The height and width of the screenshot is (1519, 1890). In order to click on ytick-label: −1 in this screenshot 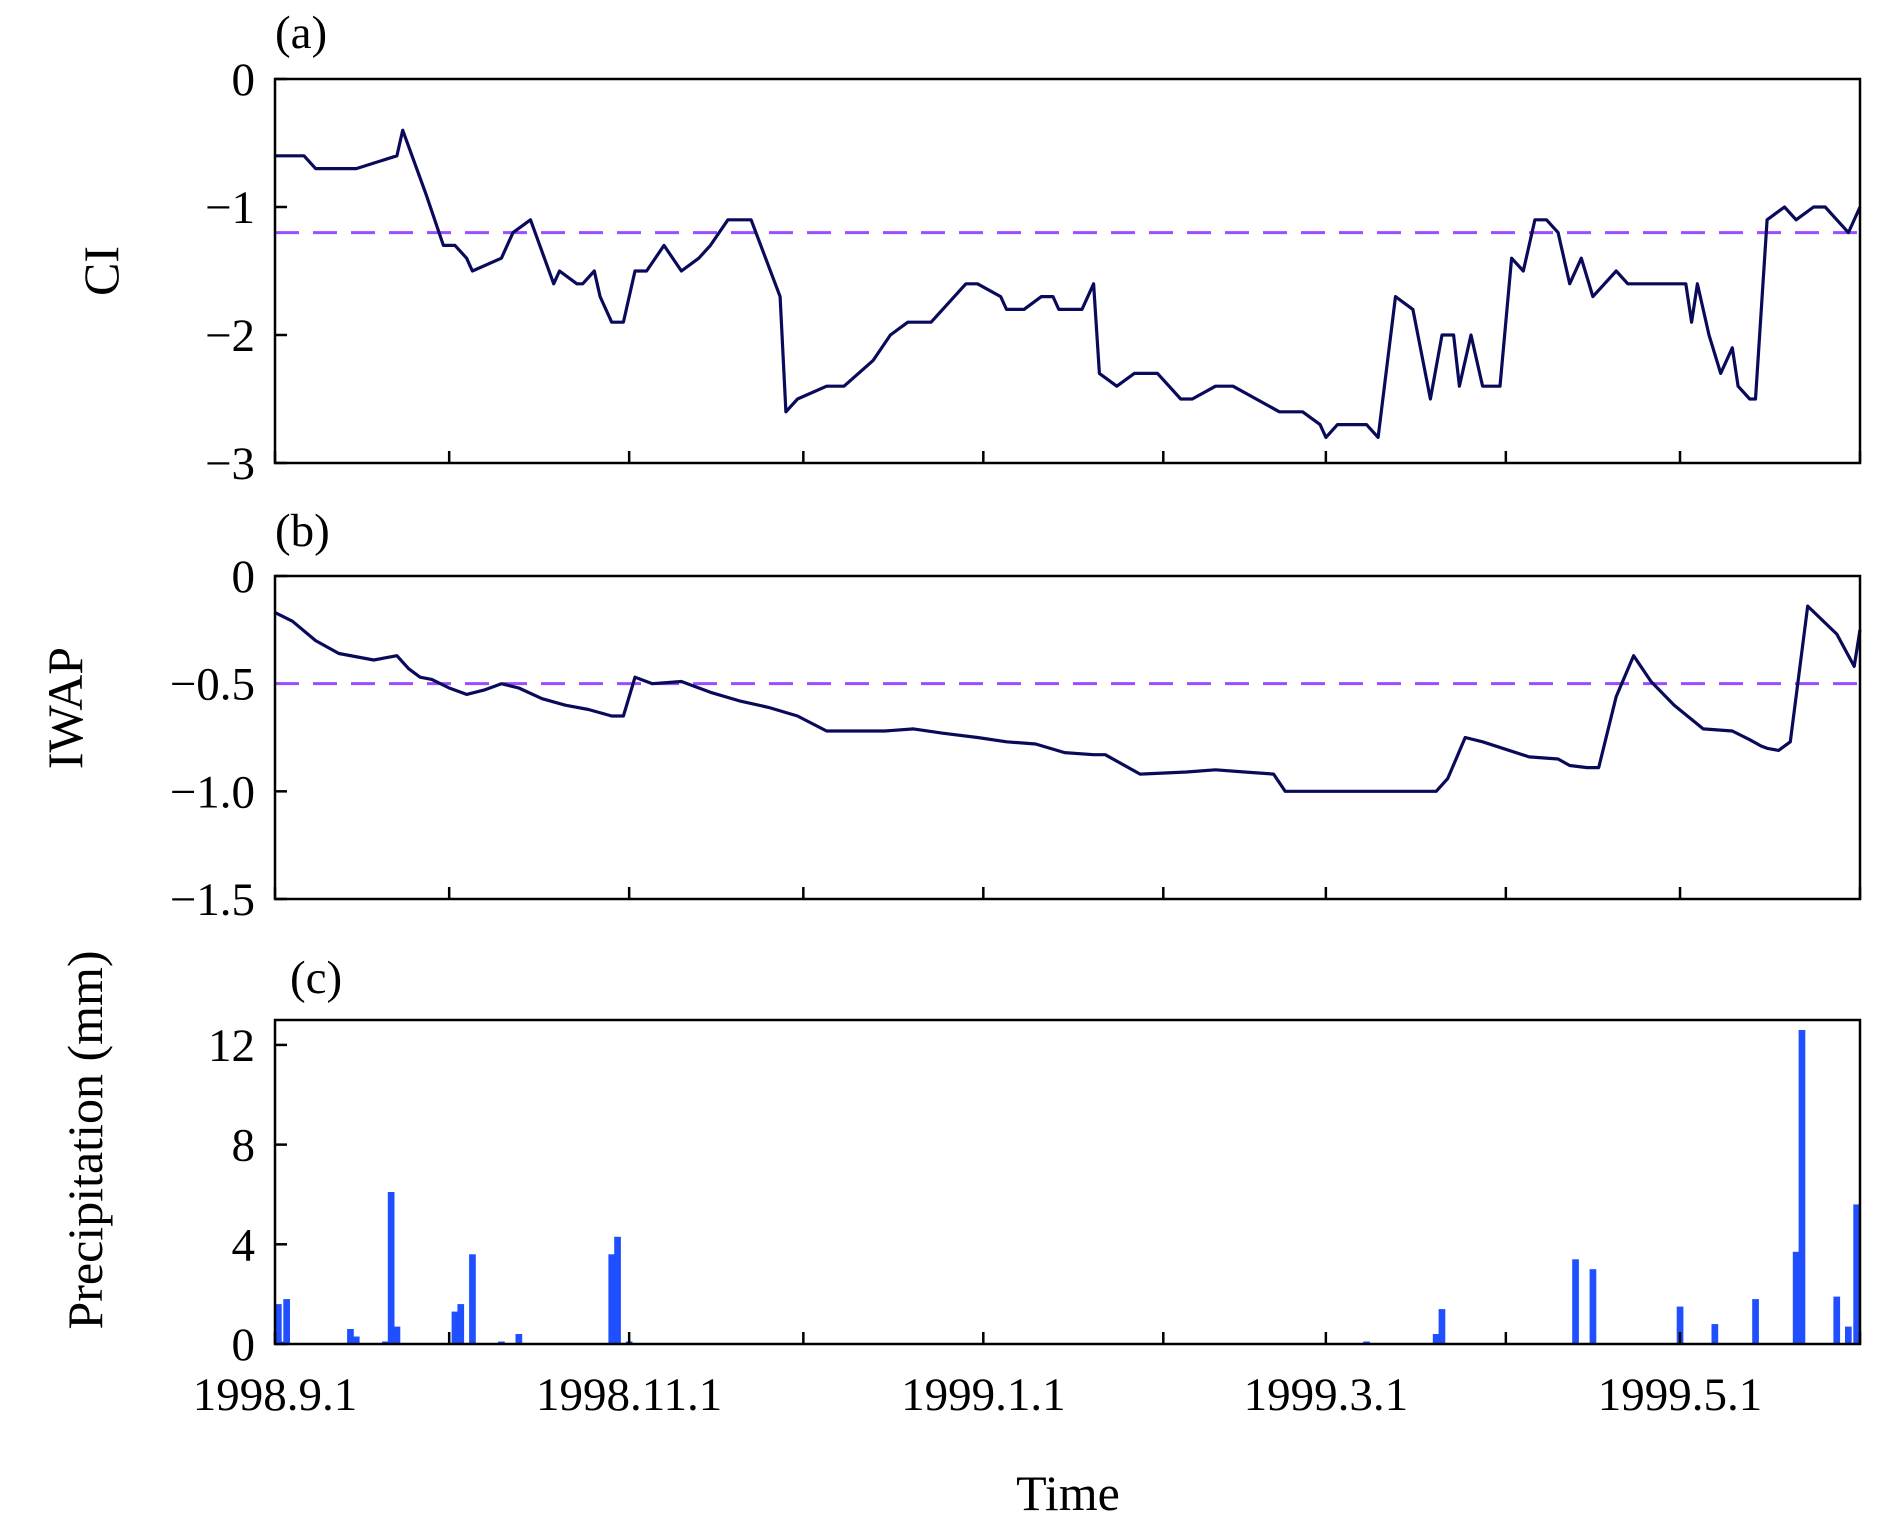, I will do `click(230, 208)`.